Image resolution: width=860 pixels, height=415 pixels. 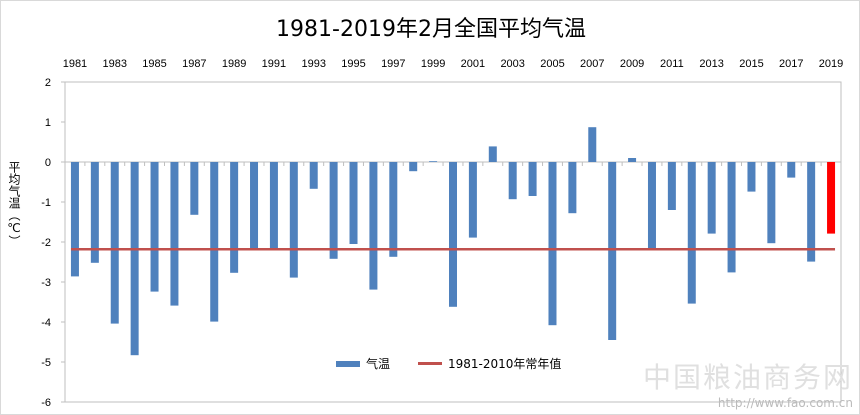 I want to click on bar-1989, so click(x=234, y=217).